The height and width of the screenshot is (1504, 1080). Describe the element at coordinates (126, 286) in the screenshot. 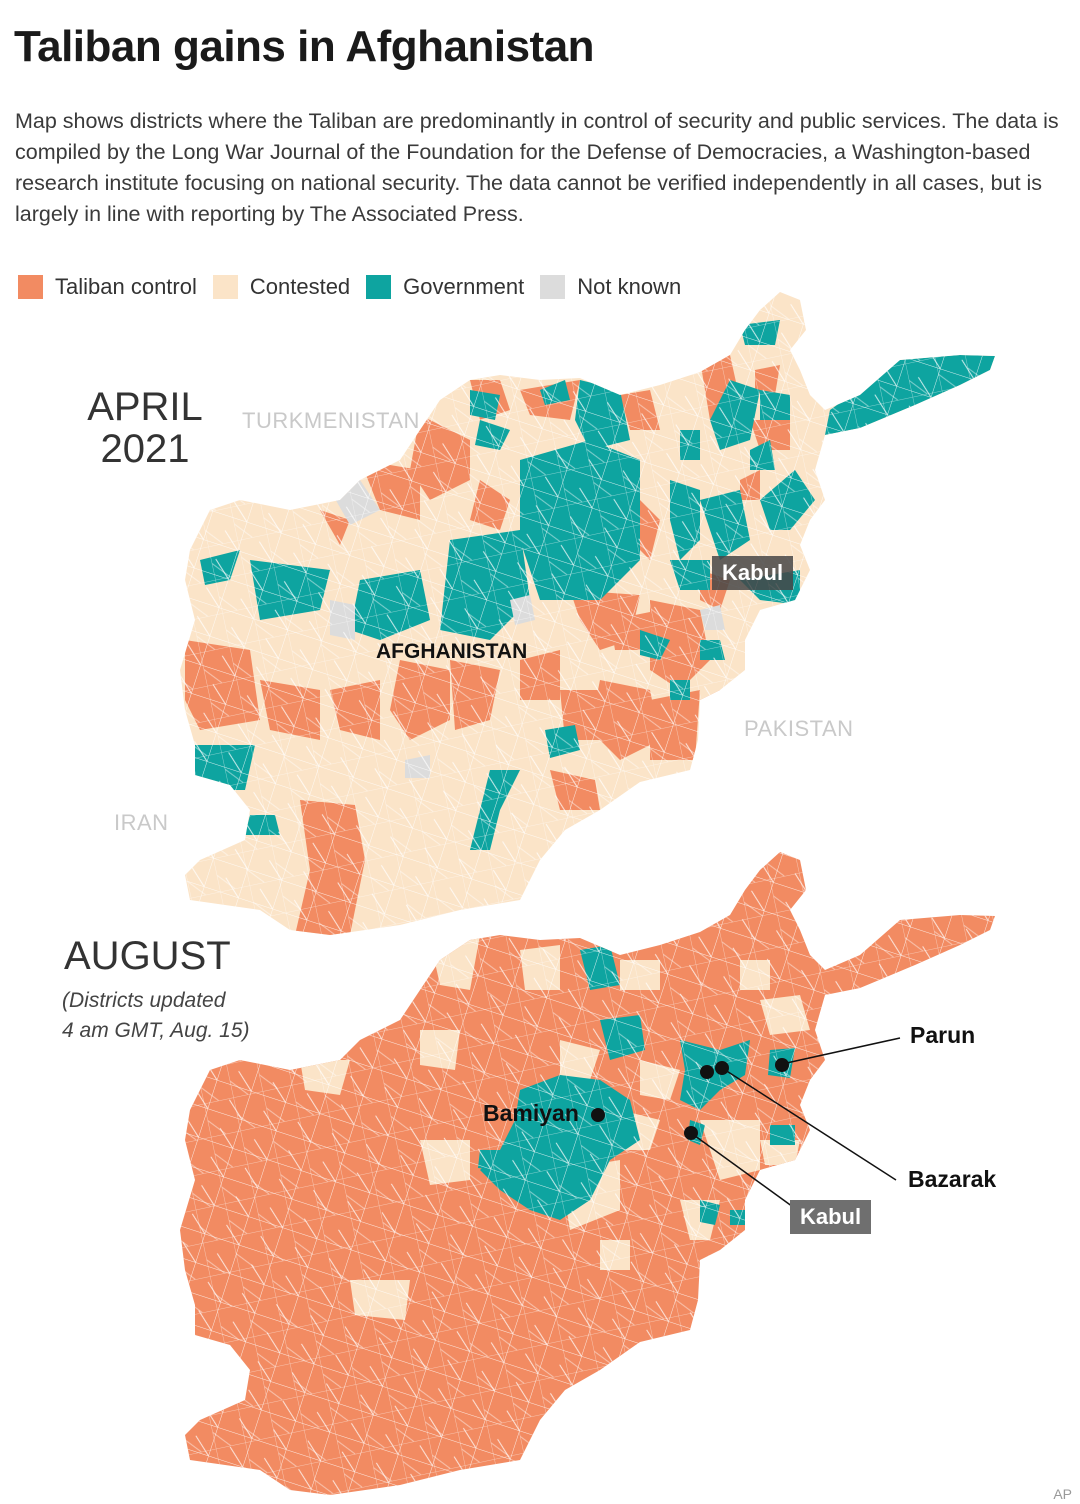

I see `legend-label: Taliban control` at that location.